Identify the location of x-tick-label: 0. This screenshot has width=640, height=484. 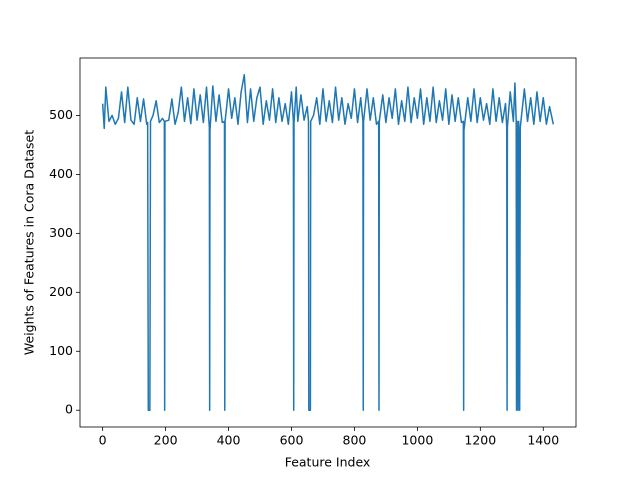
(103, 440).